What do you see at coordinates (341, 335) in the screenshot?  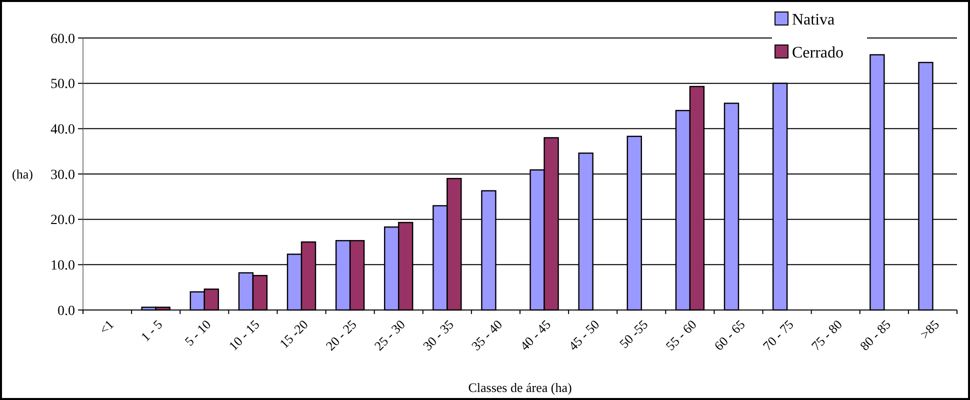 I see `x-tick-label: 20 - 25` at bounding box center [341, 335].